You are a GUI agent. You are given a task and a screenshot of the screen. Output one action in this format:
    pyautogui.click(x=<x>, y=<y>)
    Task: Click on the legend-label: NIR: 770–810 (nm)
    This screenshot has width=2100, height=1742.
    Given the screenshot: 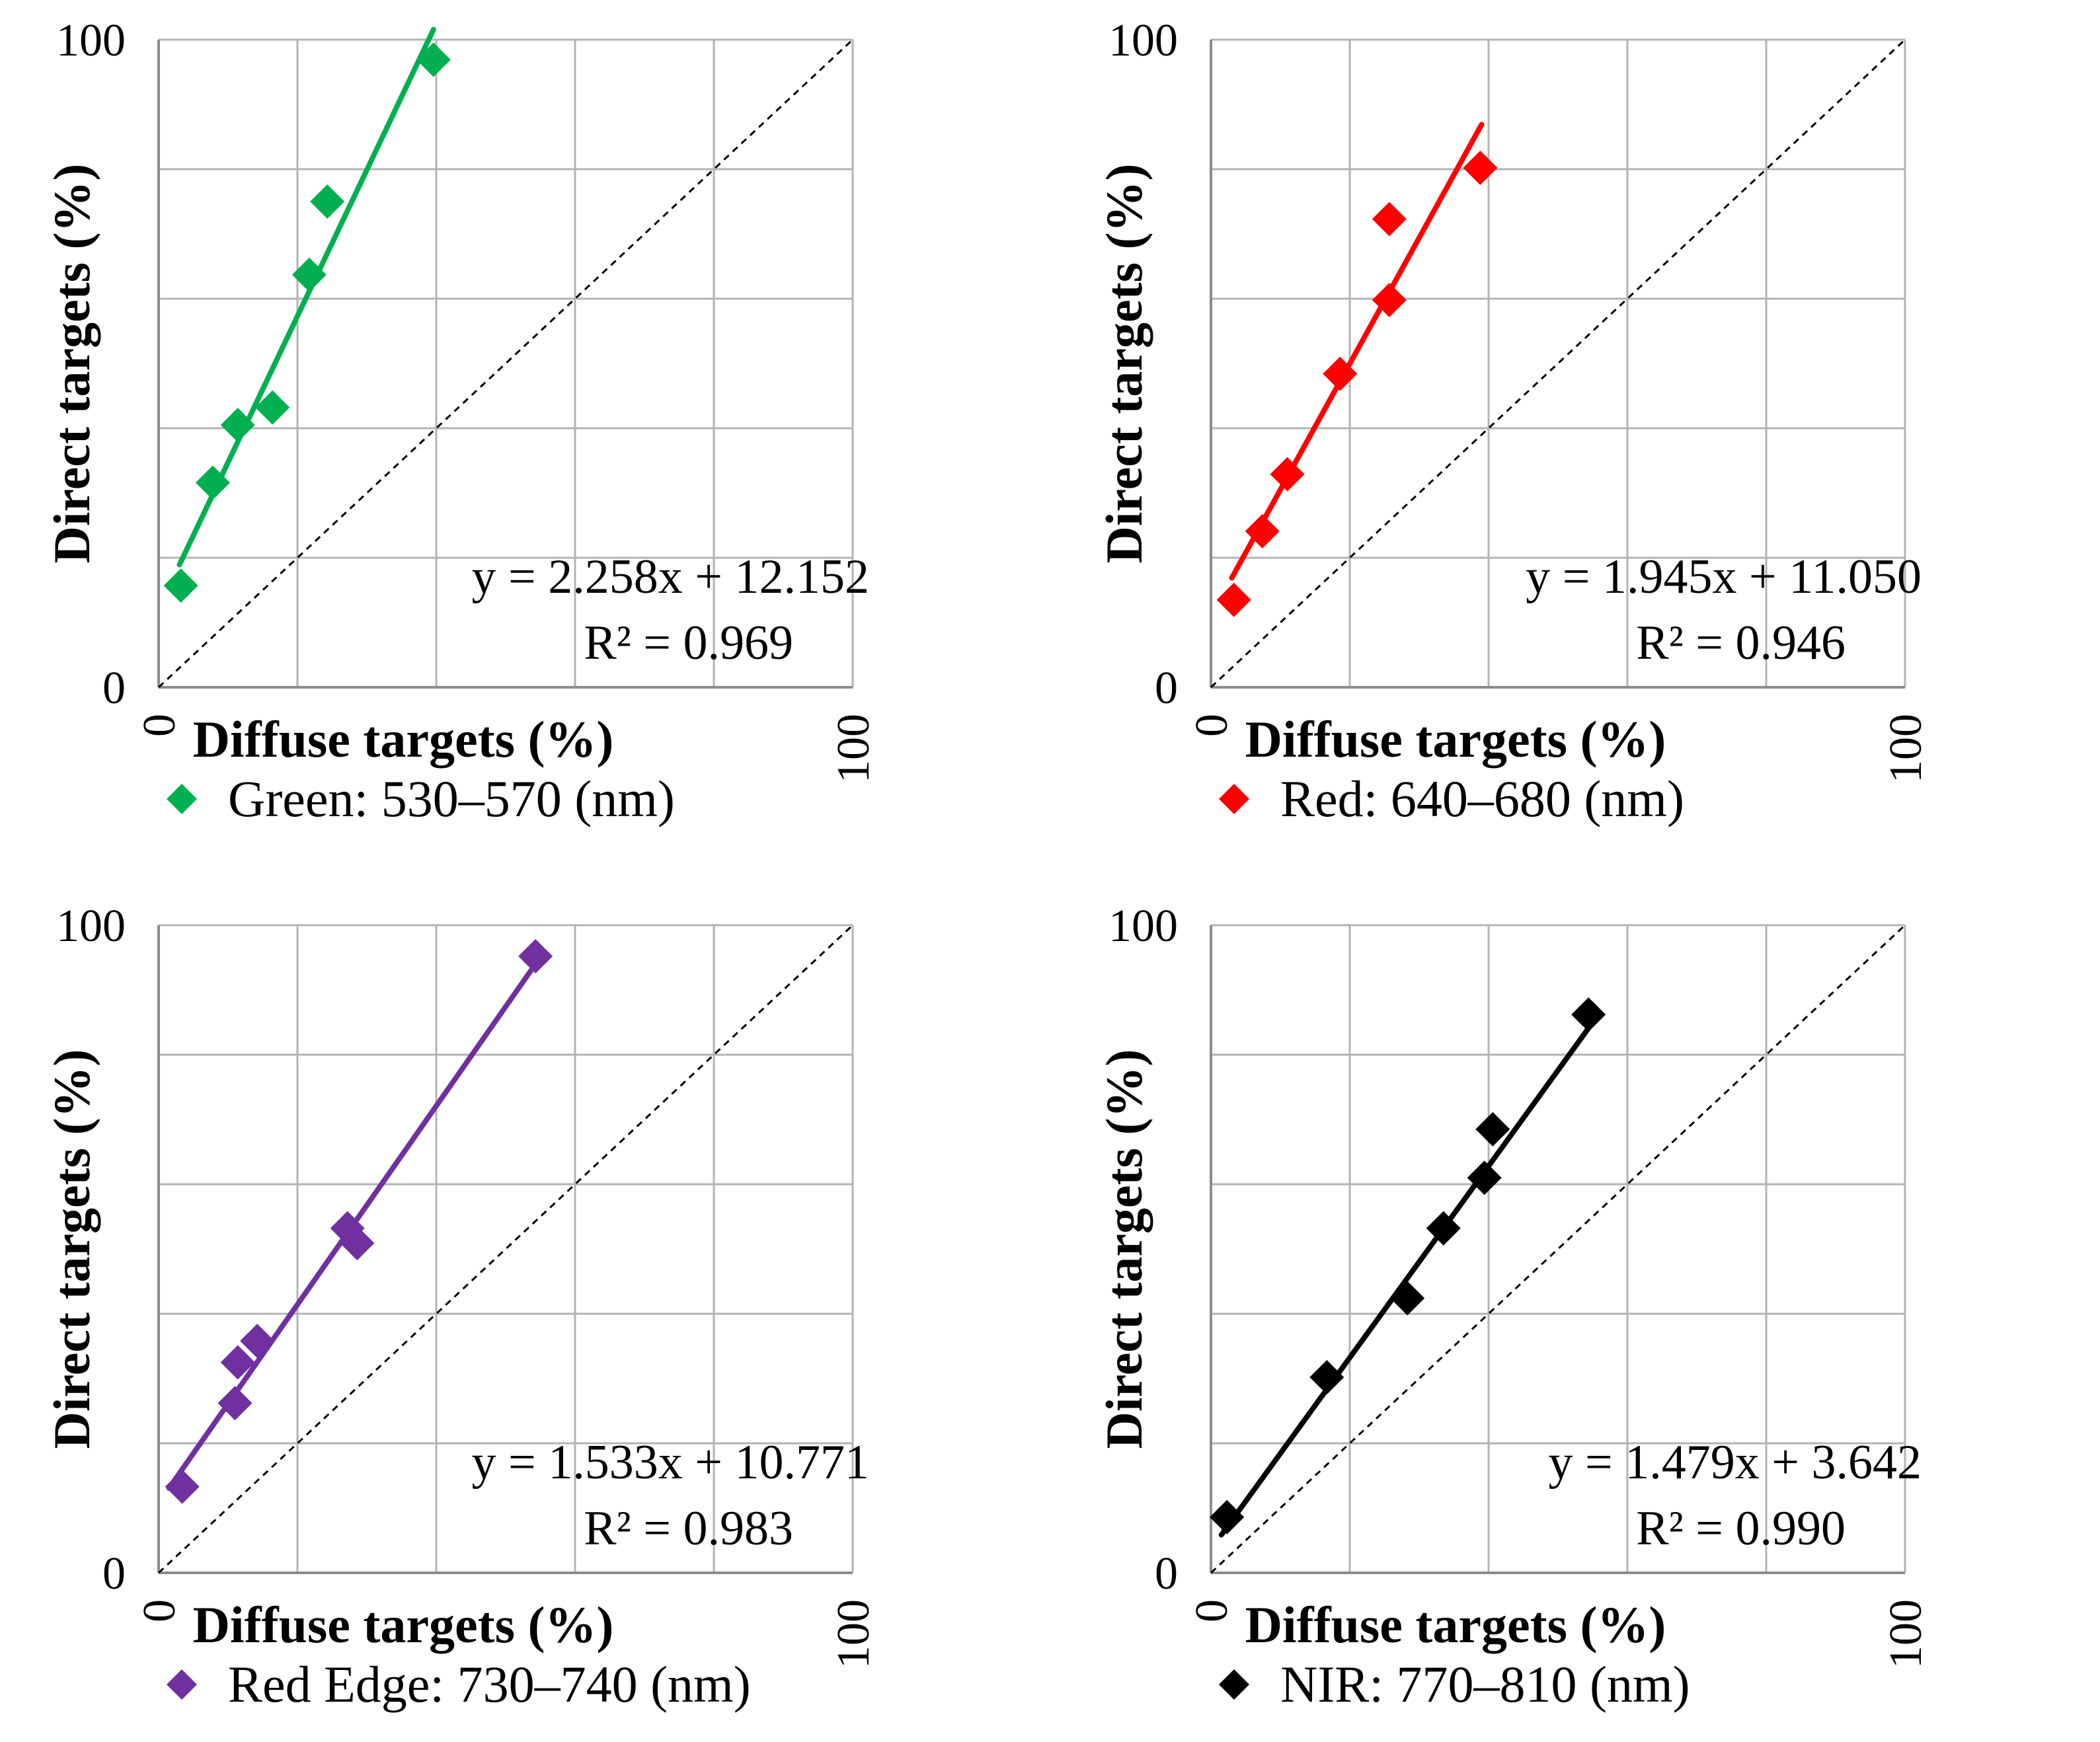 What is the action you would take?
    pyautogui.click(x=1485, y=1684)
    